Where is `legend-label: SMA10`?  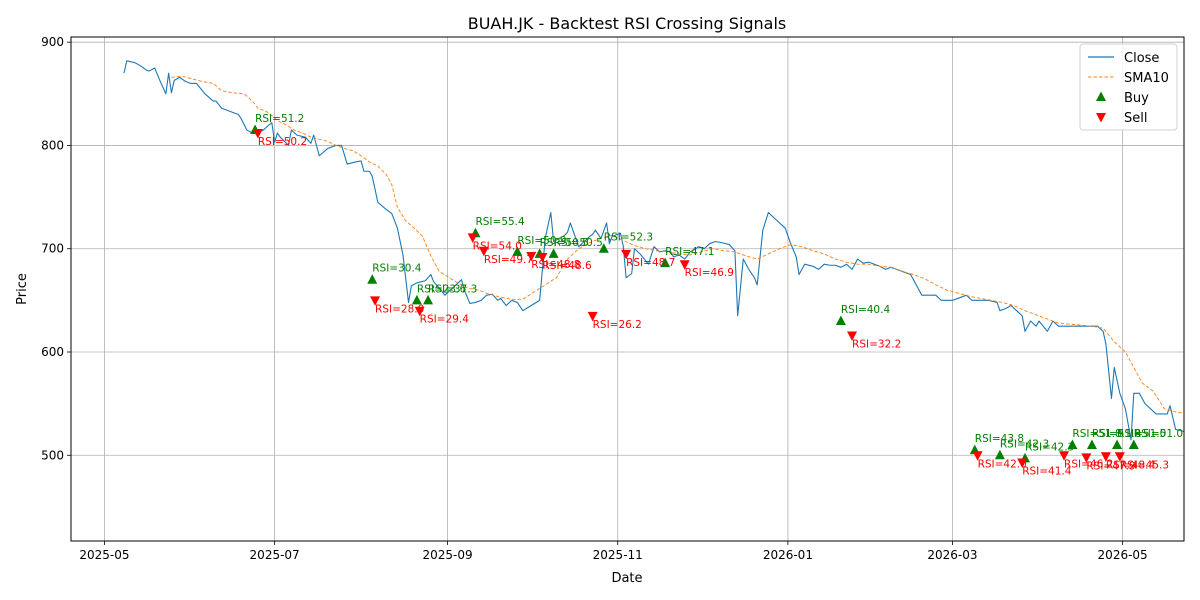
legend-label: SMA10 is located at coordinates (1146, 78).